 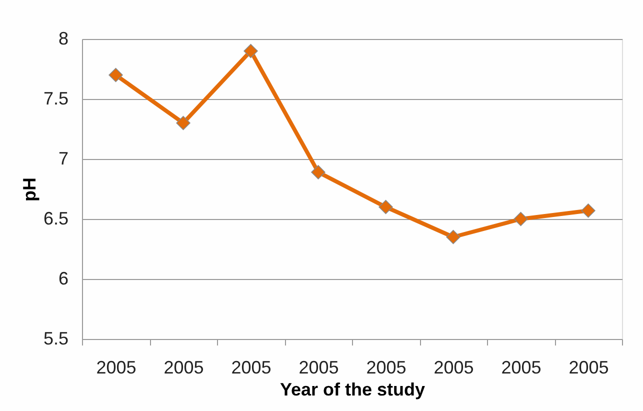 What do you see at coordinates (55, 338) in the screenshot?
I see `y-tick-label: 5.5` at bounding box center [55, 338].